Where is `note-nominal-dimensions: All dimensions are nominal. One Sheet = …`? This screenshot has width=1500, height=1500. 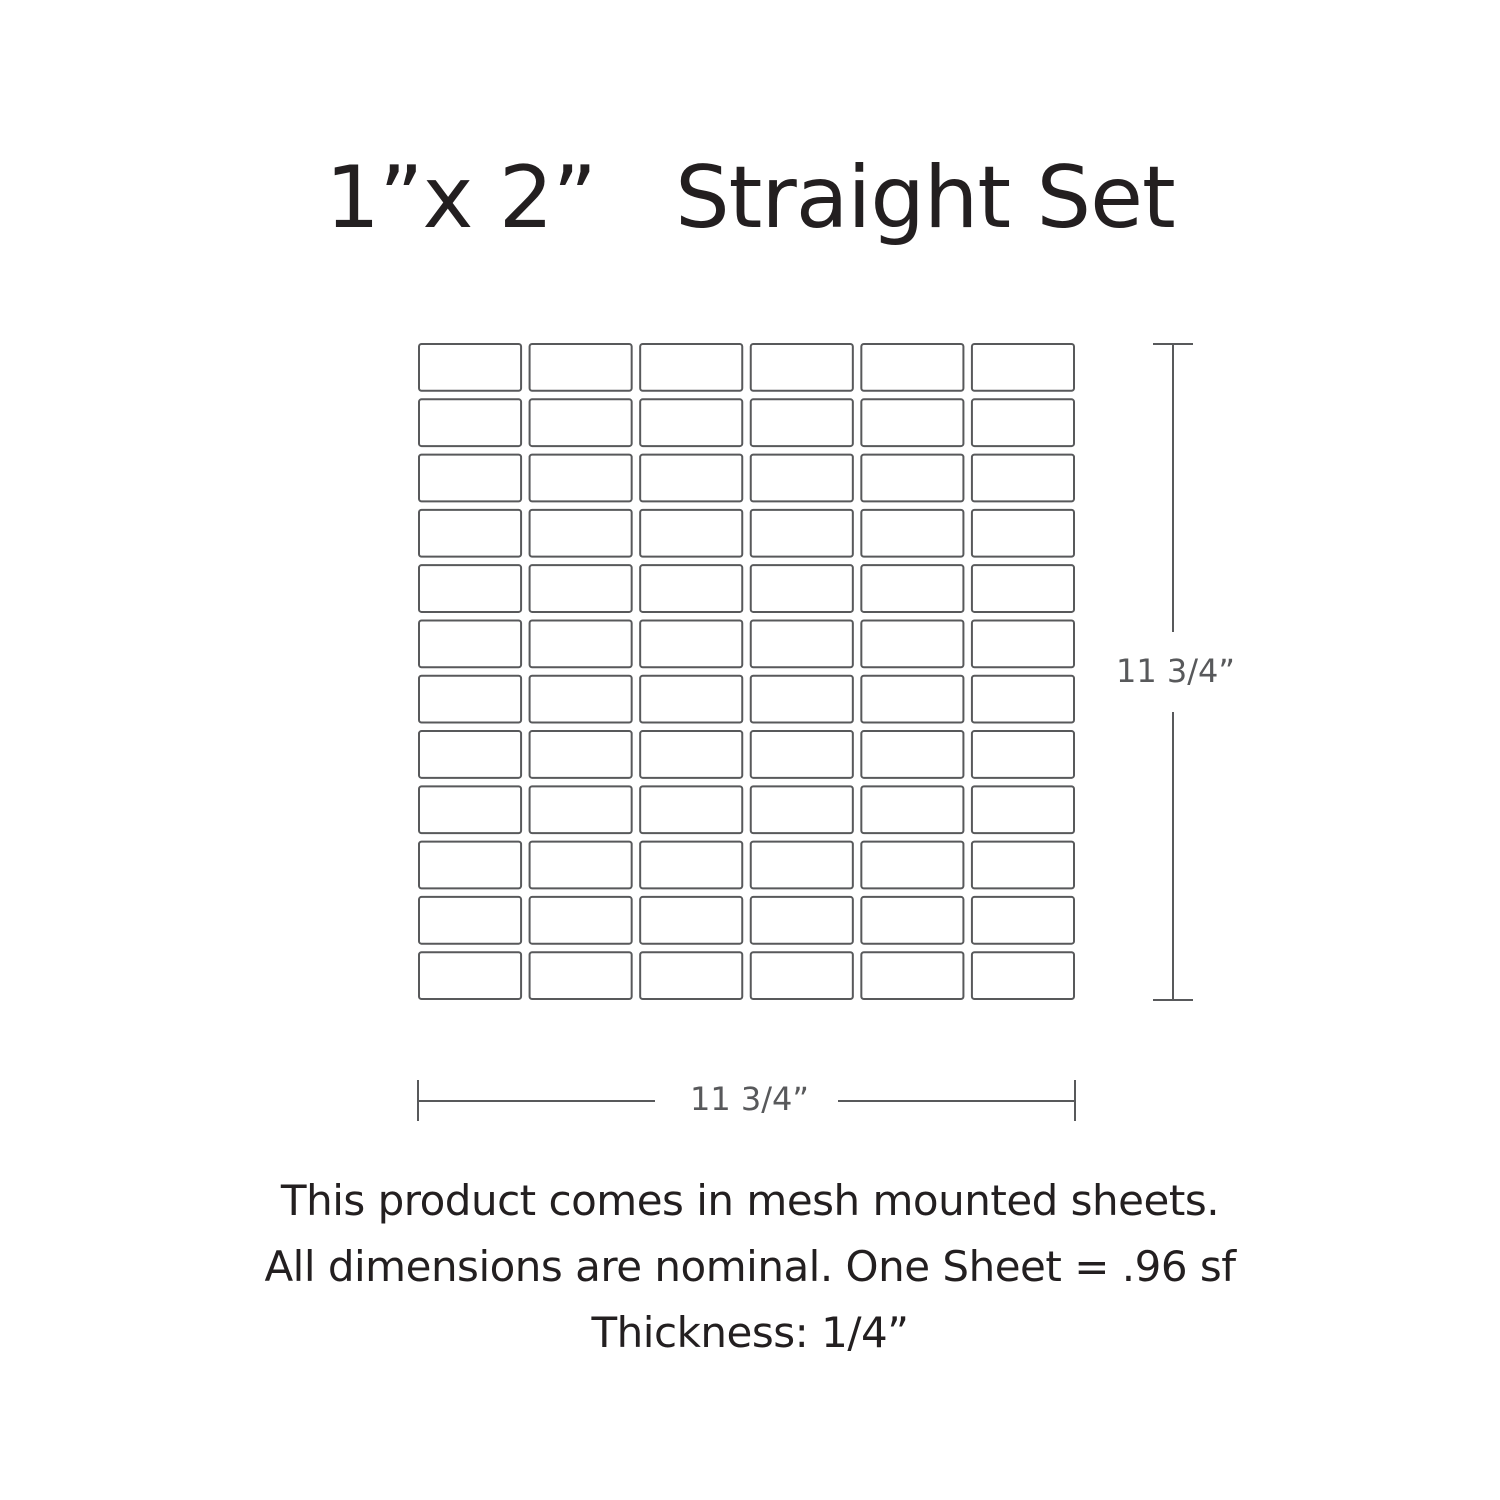 note-nominal-dimensions: All dimensions are nominal. One Sheet = … is located at coordinates (750, 1266).